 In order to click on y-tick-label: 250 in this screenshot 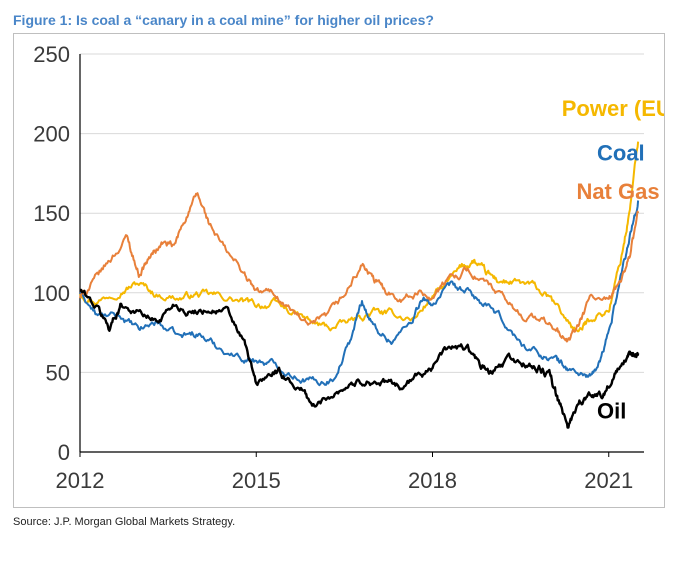, I will do `click(51, 54)`.